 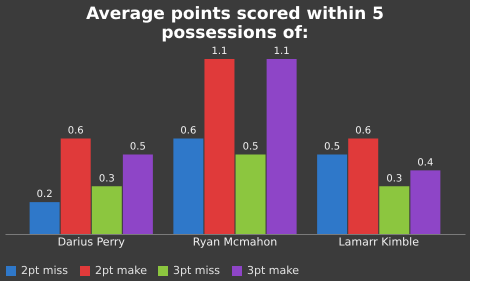 What do you see at coordinates (273, 270) in the screenshot?
I see `legend-label: 3pt make` at bounding box center [273, 270].